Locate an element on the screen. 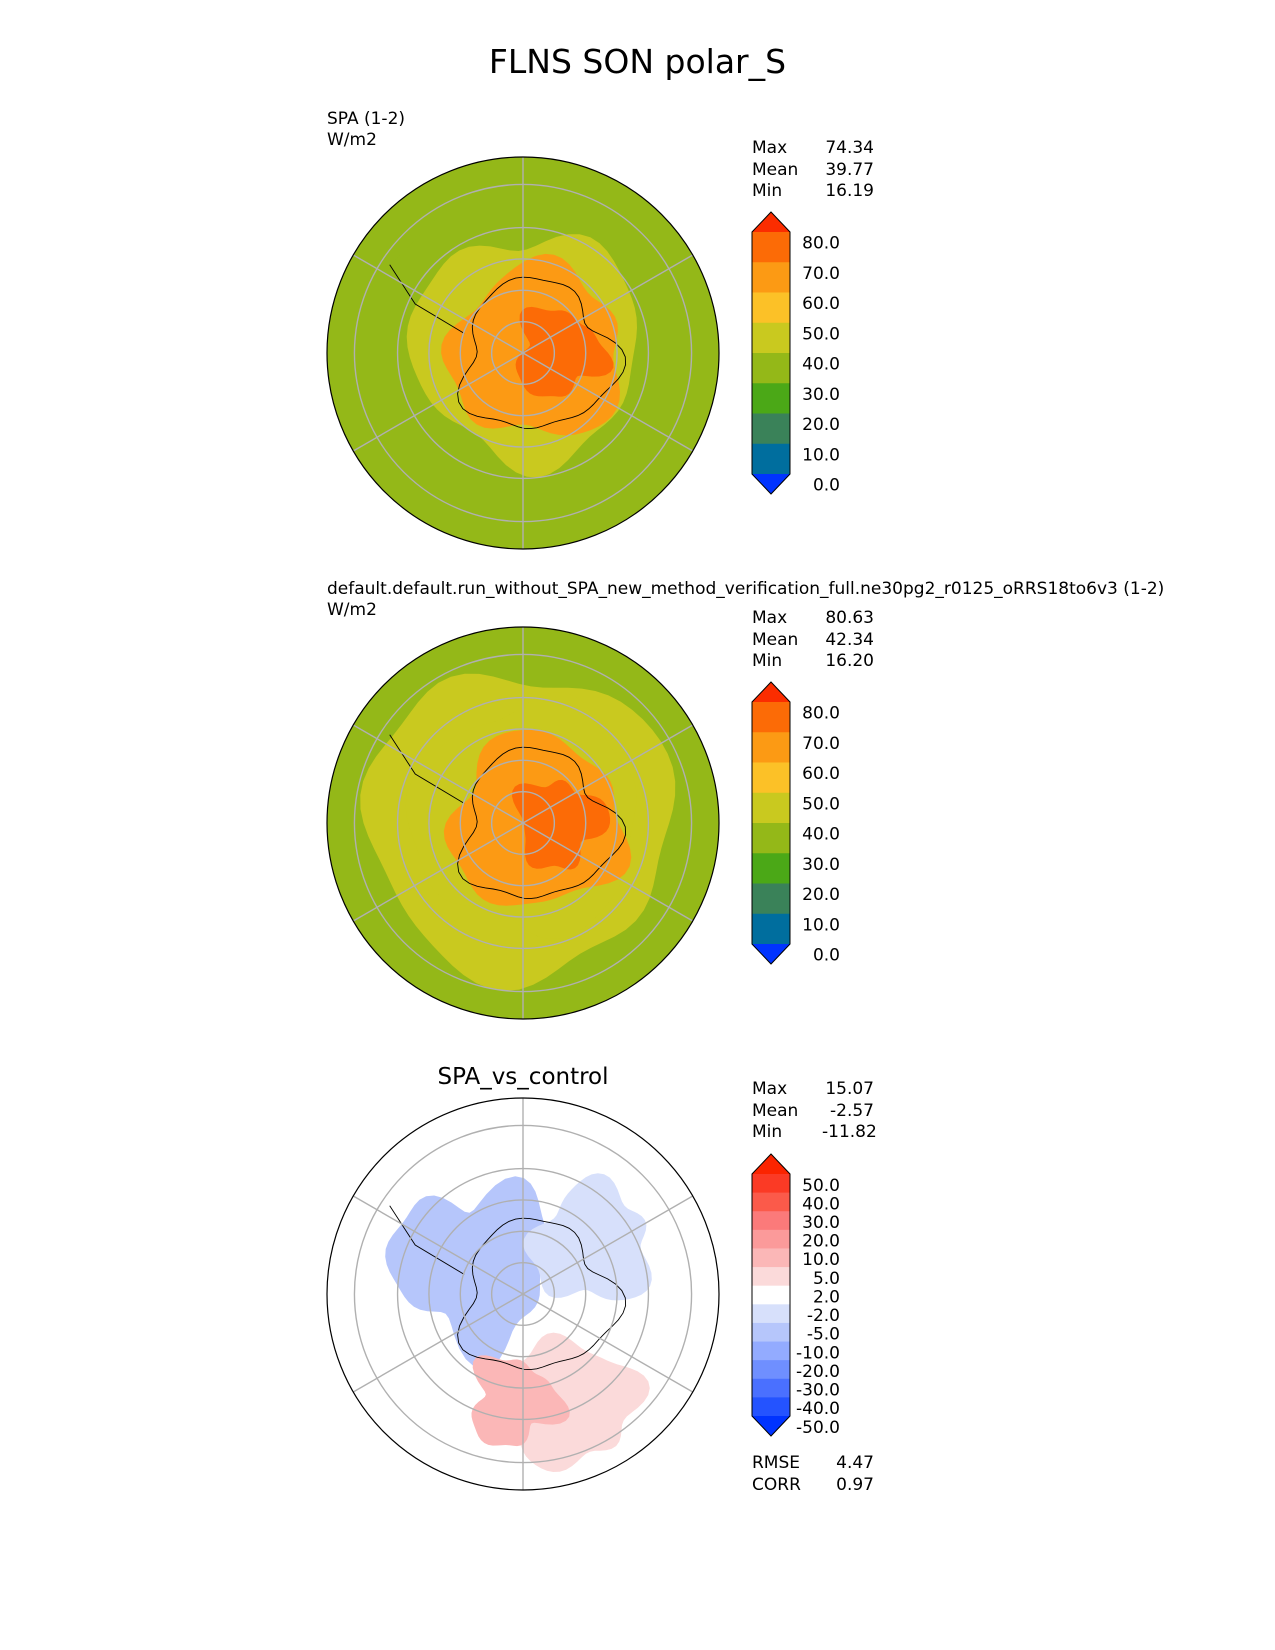  field-zone-ross-sea-sector is located at coordinates (520, 1401).